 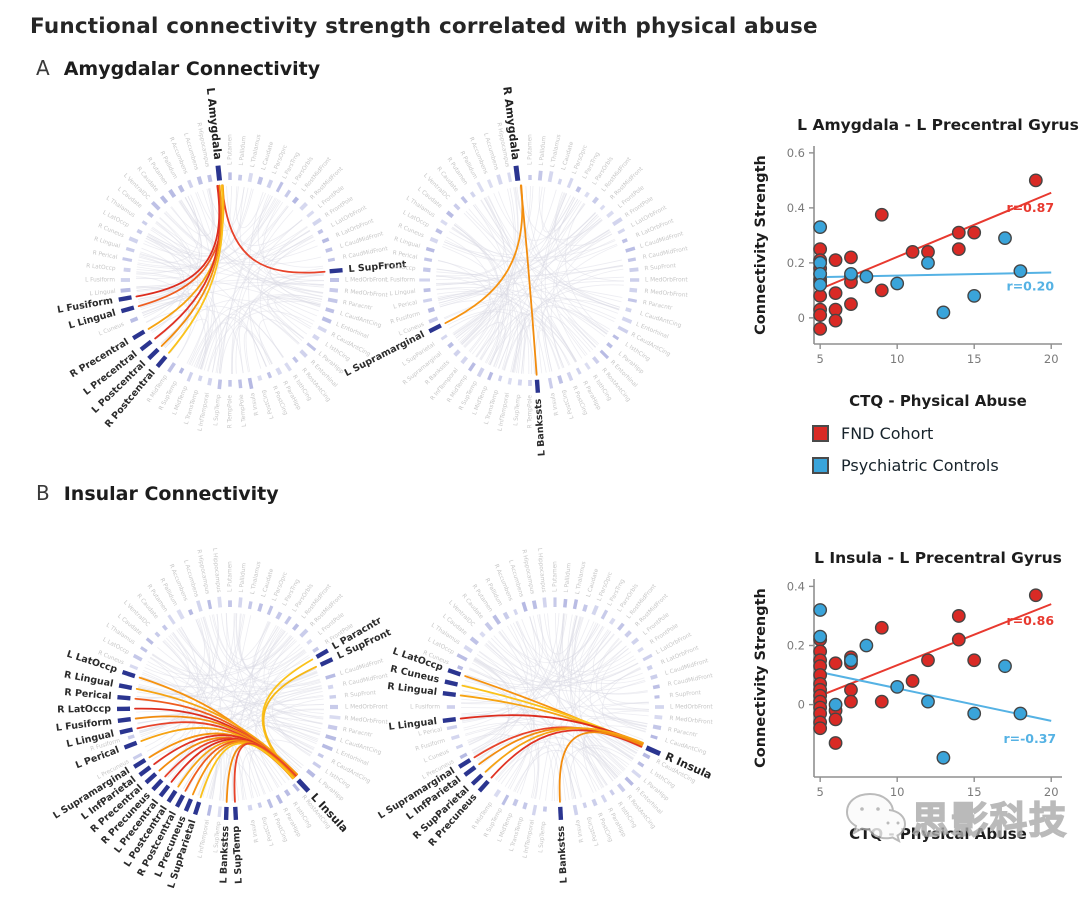 I want to click on region-label-faint: R Paracntr, so click(x=657, y=306).